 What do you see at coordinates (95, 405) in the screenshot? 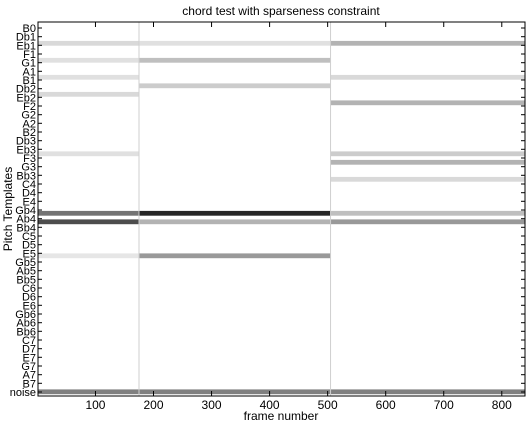
I see `x-tick-label: 100` at bounding box center [95, 405].